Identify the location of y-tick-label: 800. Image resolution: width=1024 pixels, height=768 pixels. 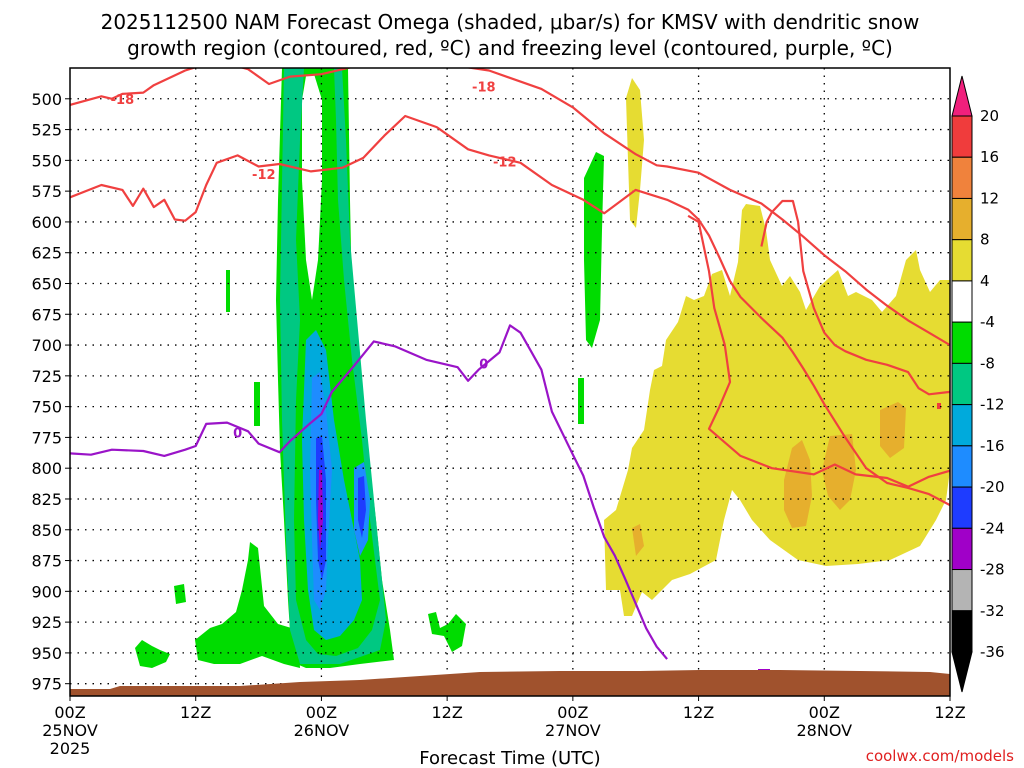
(46, 468).